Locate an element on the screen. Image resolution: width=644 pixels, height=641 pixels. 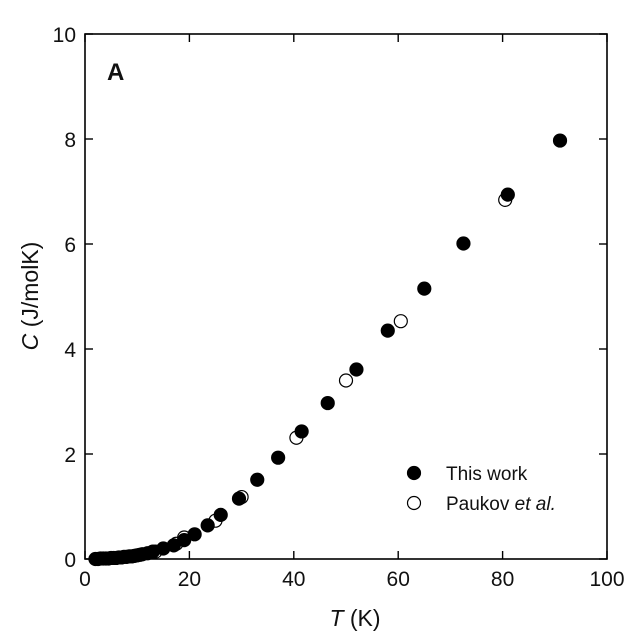
y-tick-label: 6 is located at coordinates (70, 245).